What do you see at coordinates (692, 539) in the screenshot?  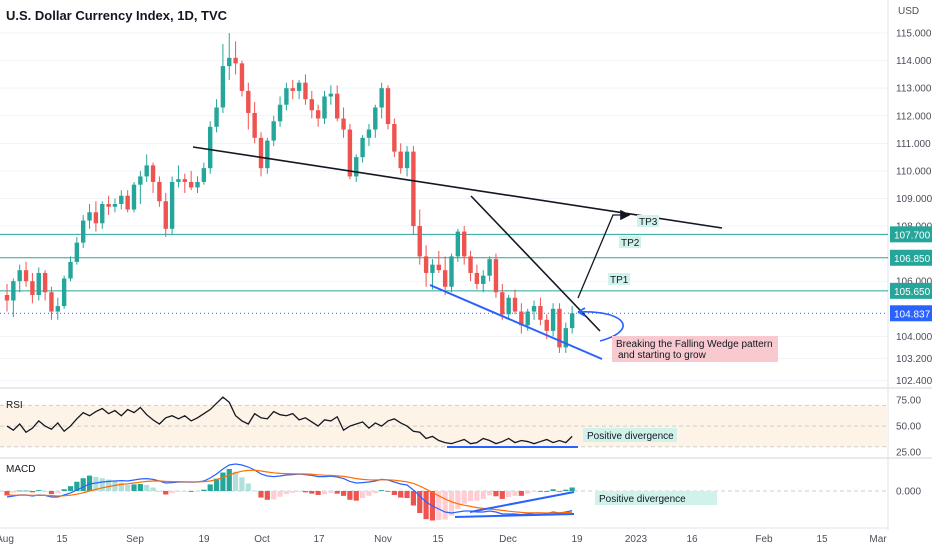 I see `x-tick-label: 16` at bounding box center [692, 539].